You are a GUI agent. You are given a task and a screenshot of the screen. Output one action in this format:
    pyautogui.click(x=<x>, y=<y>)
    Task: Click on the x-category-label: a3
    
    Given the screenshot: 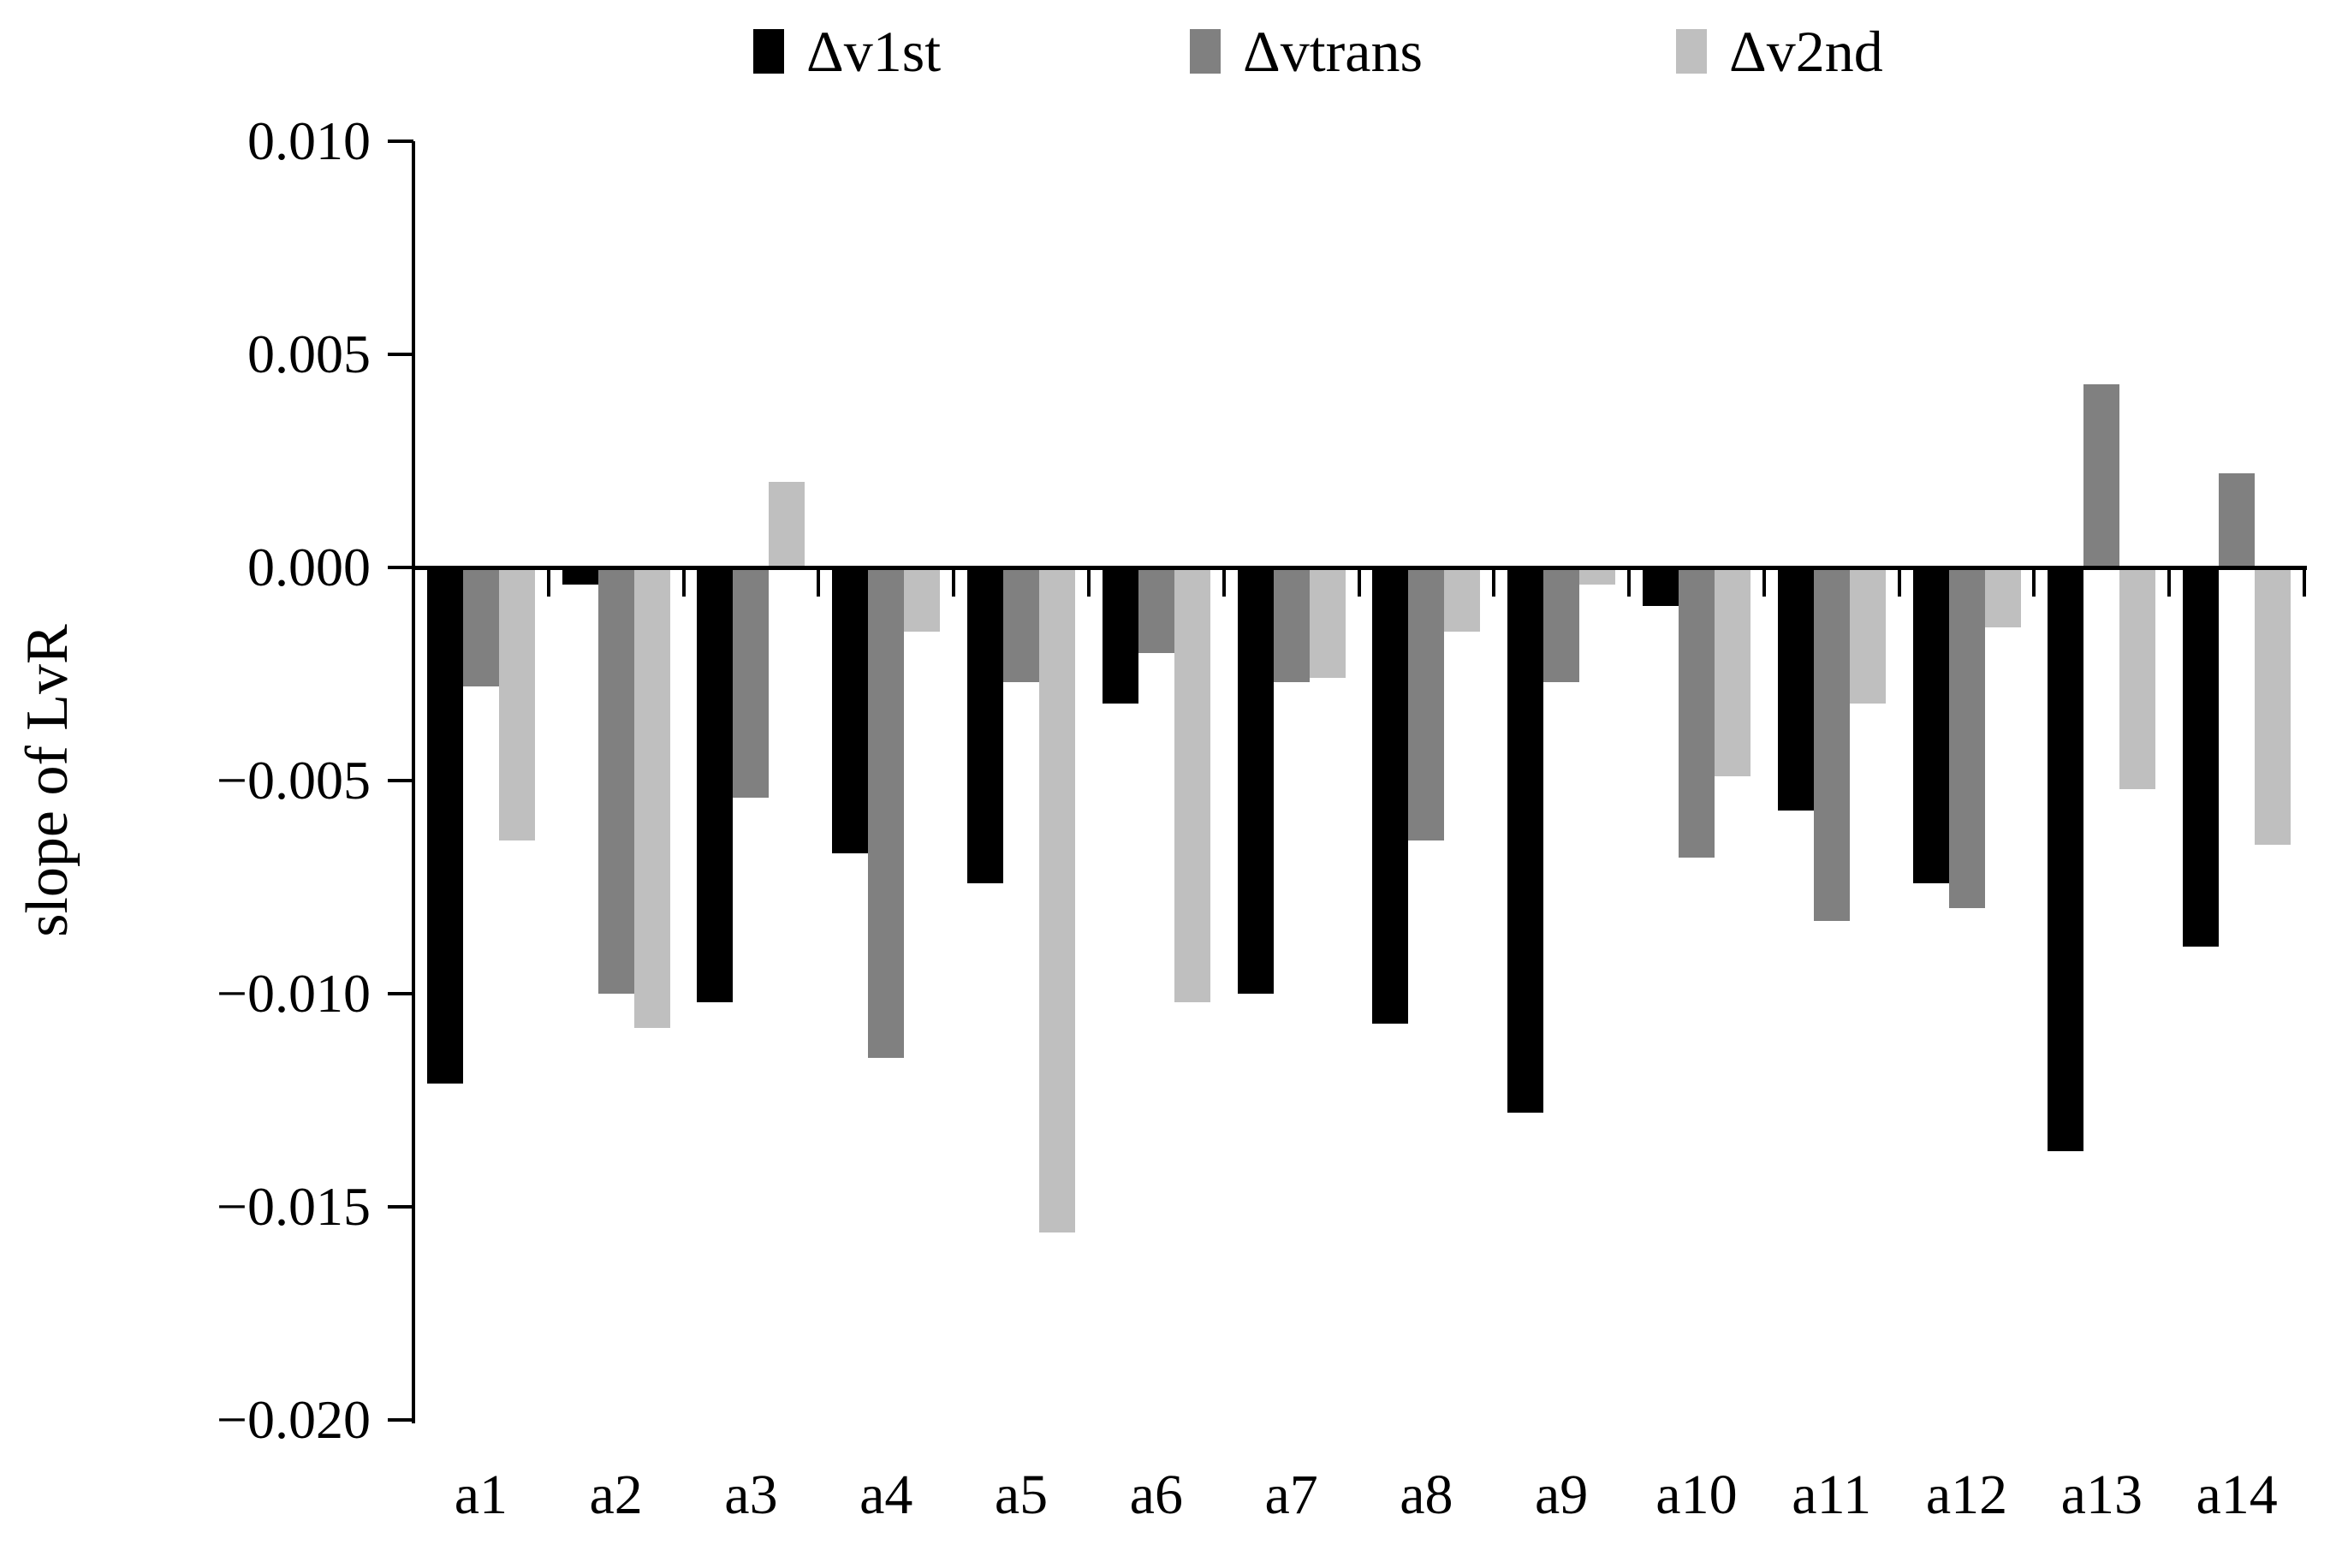 What is the action you would take?
    pyautogui.click(x=751, y=1495)
    